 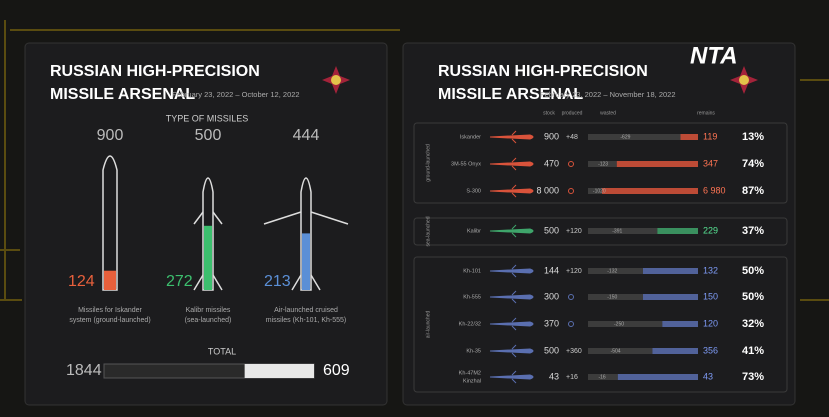 I want to click on missile-remaining-label: 124, so click(x=81, y=281).